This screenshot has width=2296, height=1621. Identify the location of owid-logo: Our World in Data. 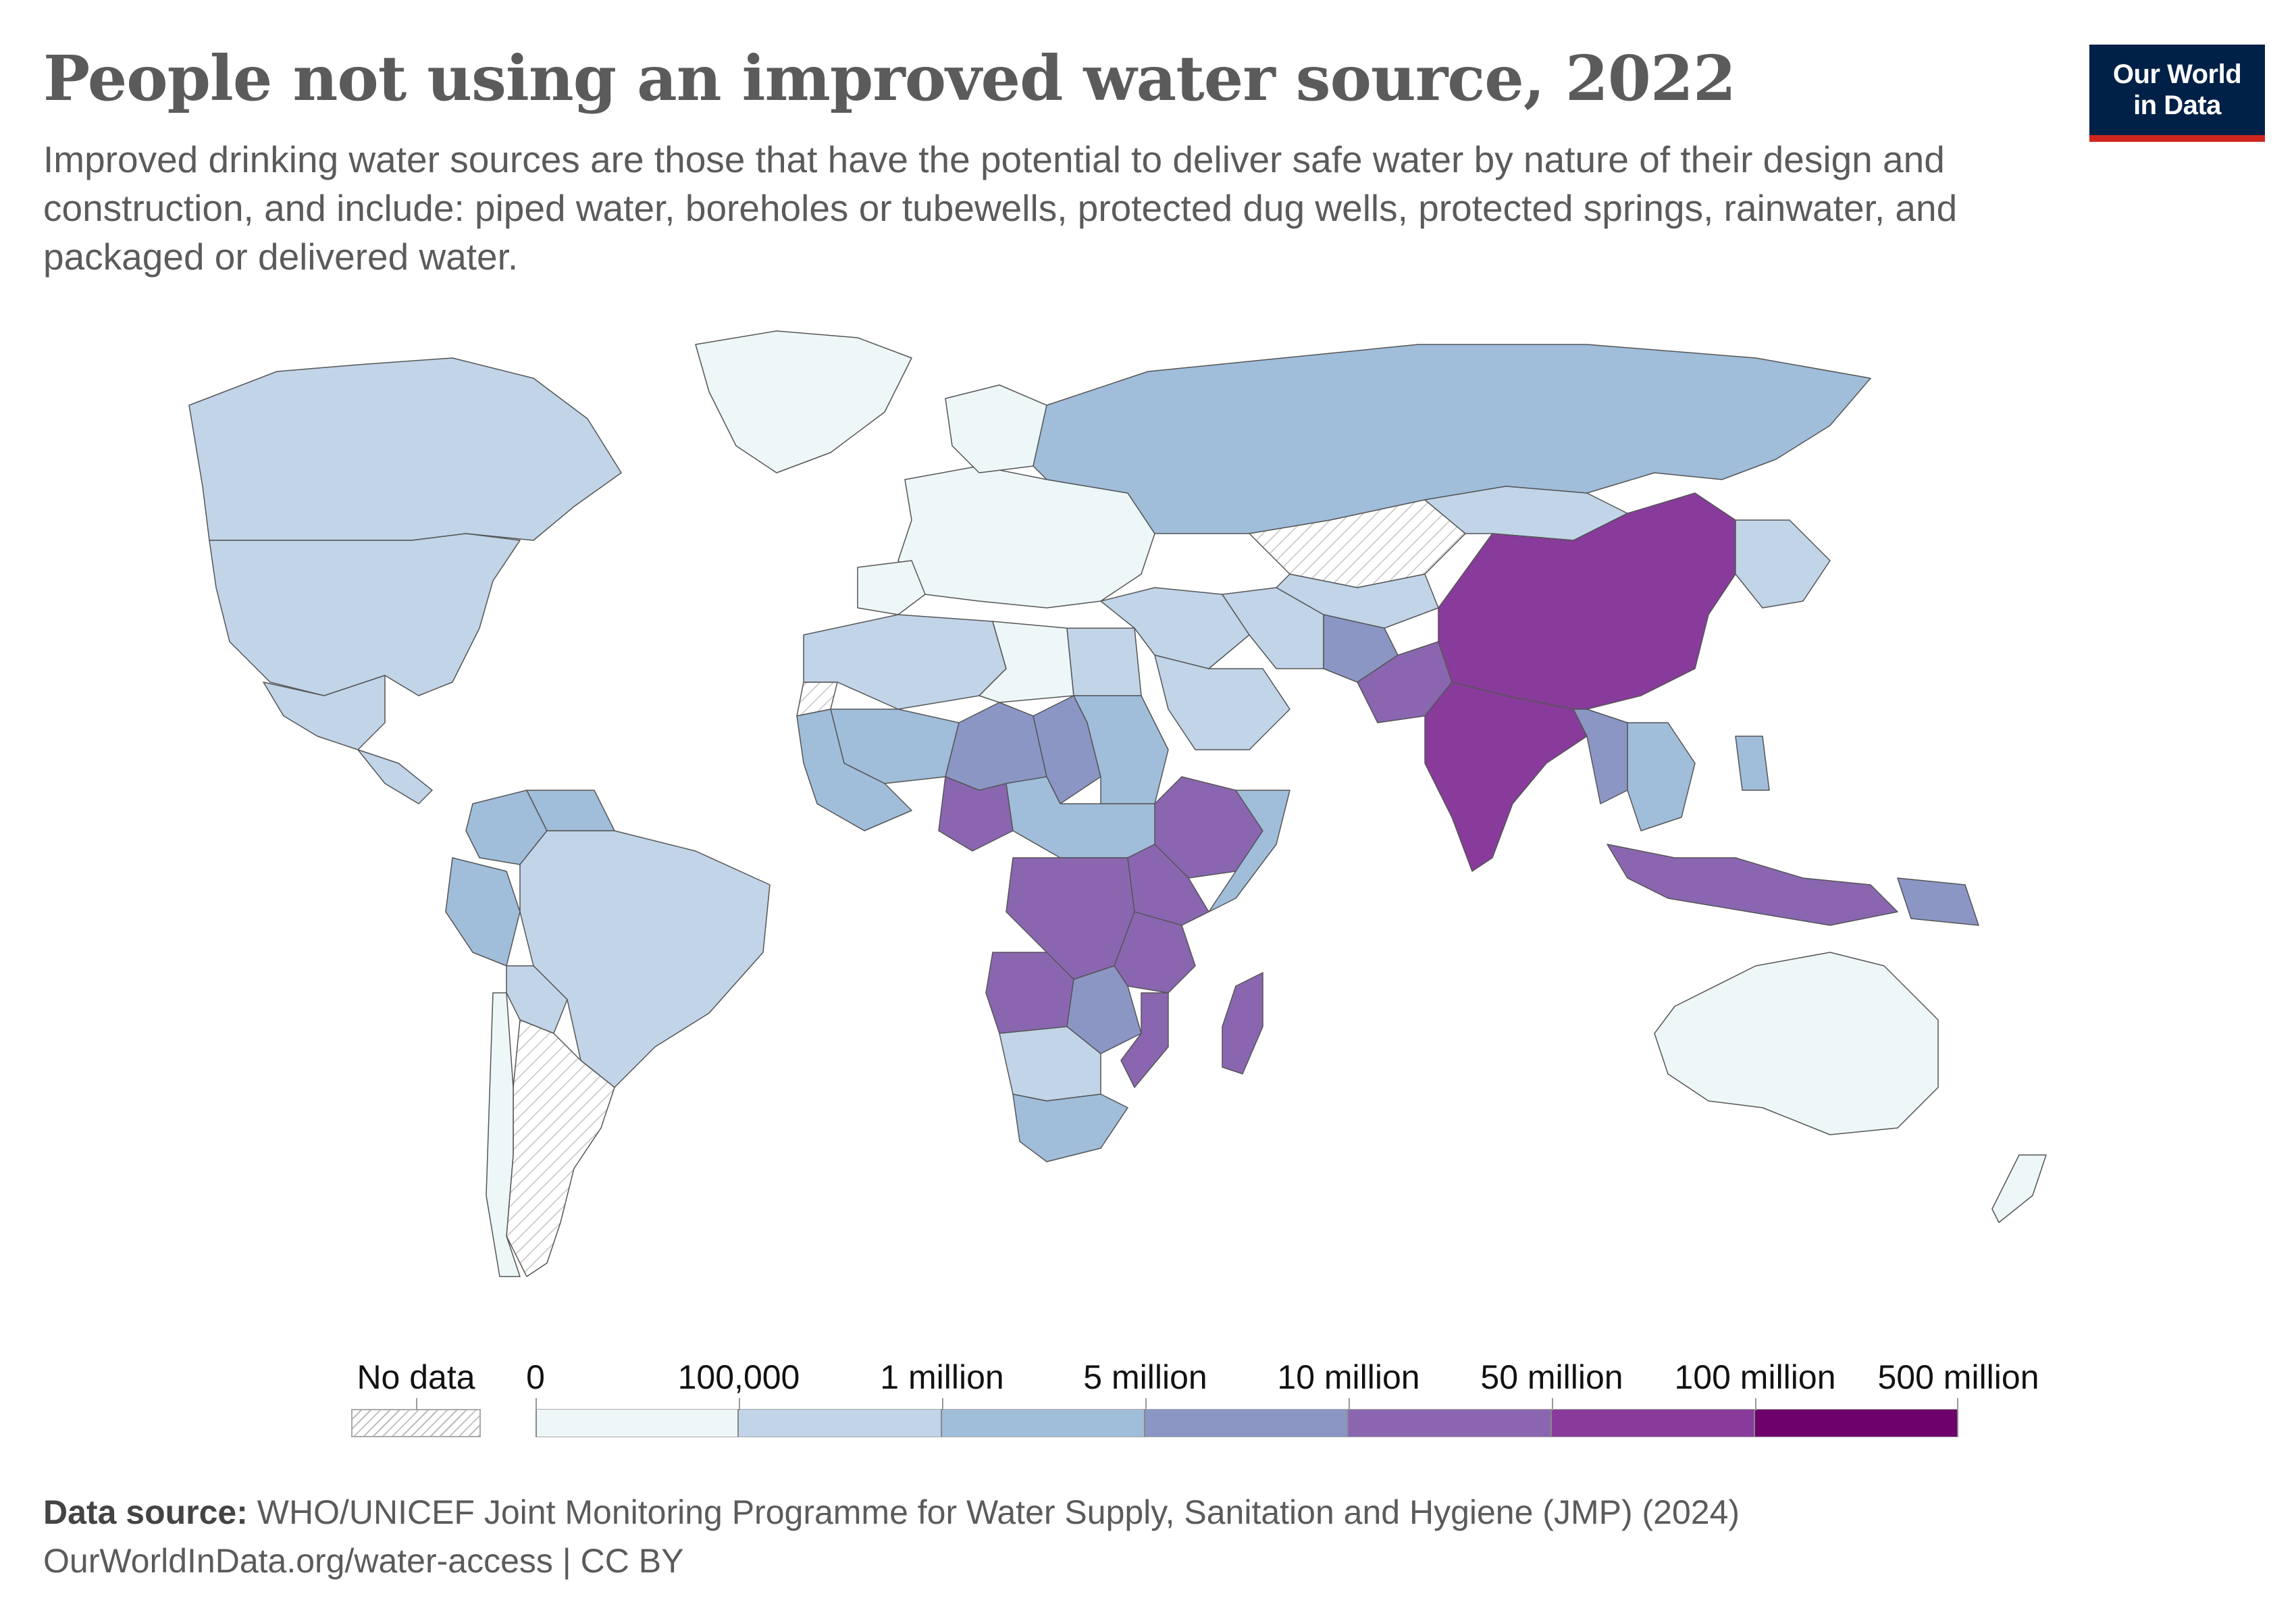
(2177, 93).